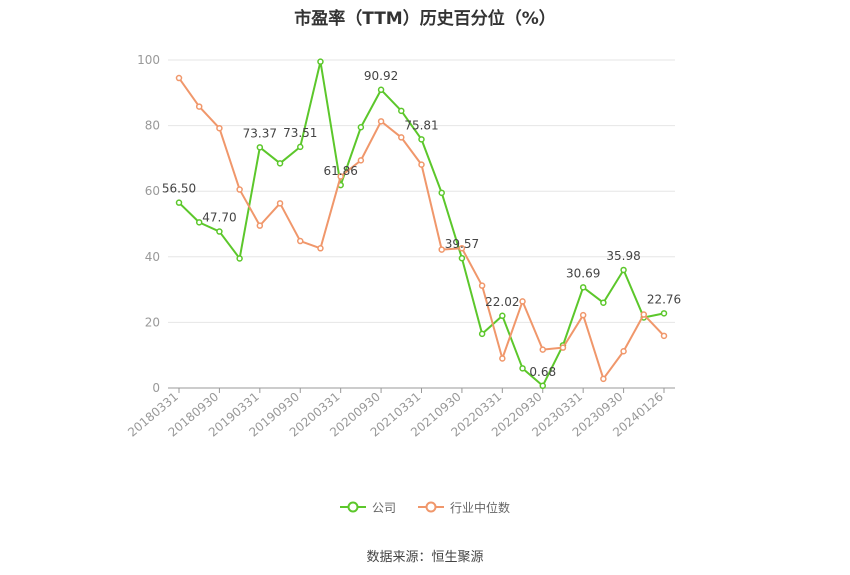 The width and height of the screenshot is (850, 575). What do you see at coordinates (421, 125) in the screenshot?
I see `data-label: 75.81` at bounding box center [421, 125].